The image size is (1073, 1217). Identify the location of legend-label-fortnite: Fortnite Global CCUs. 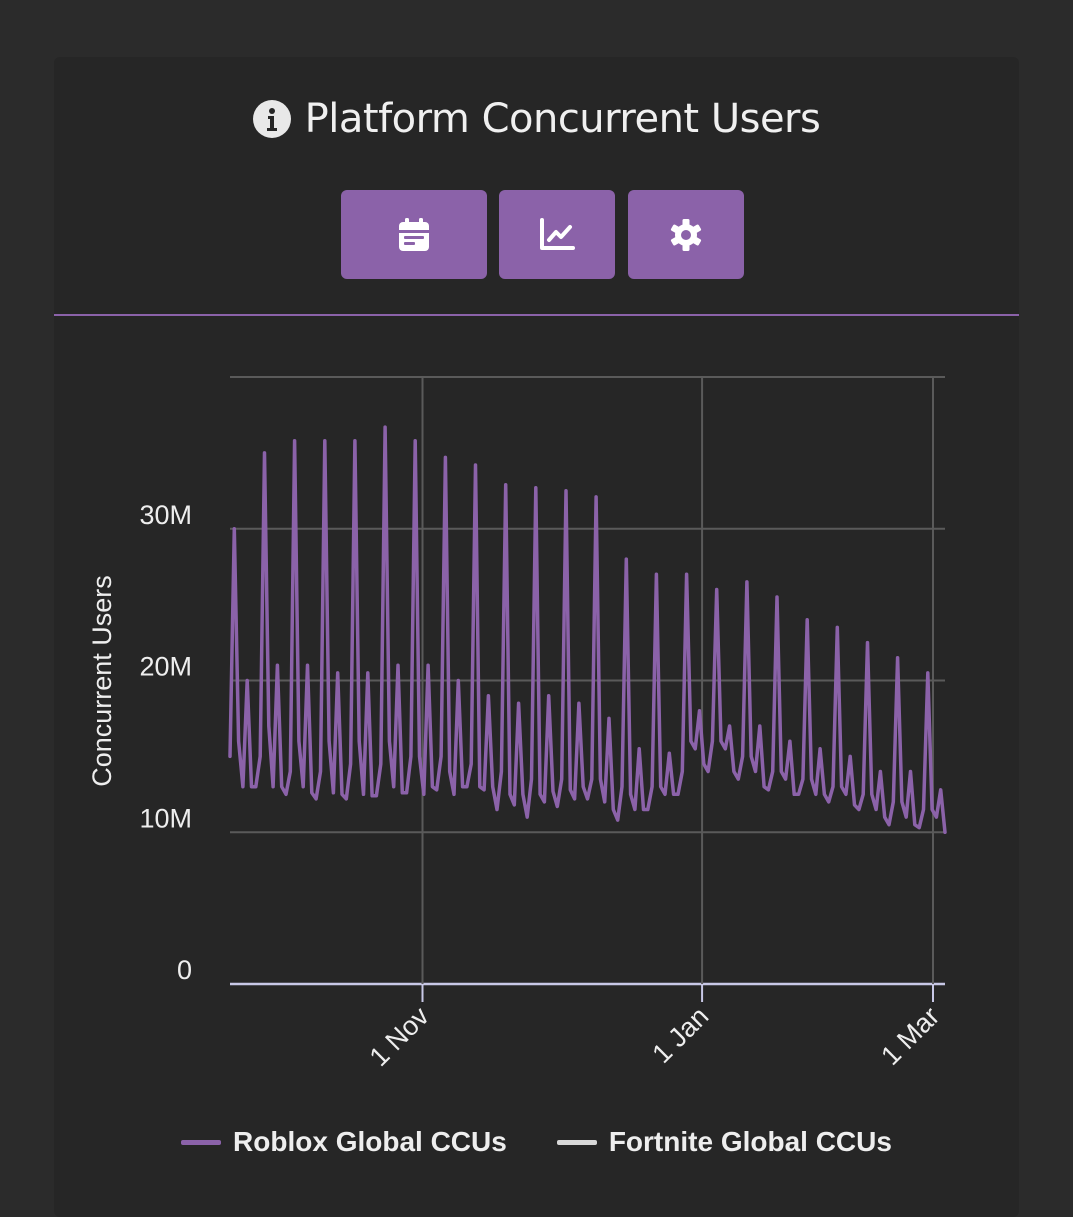
(750, 1141).